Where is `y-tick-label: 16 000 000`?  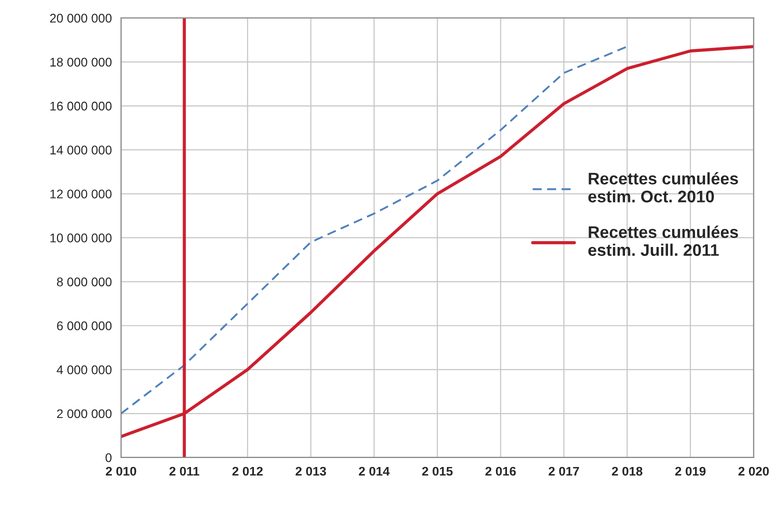
y-tick-label: 16 000 000 is located at coordinates (81, 106).